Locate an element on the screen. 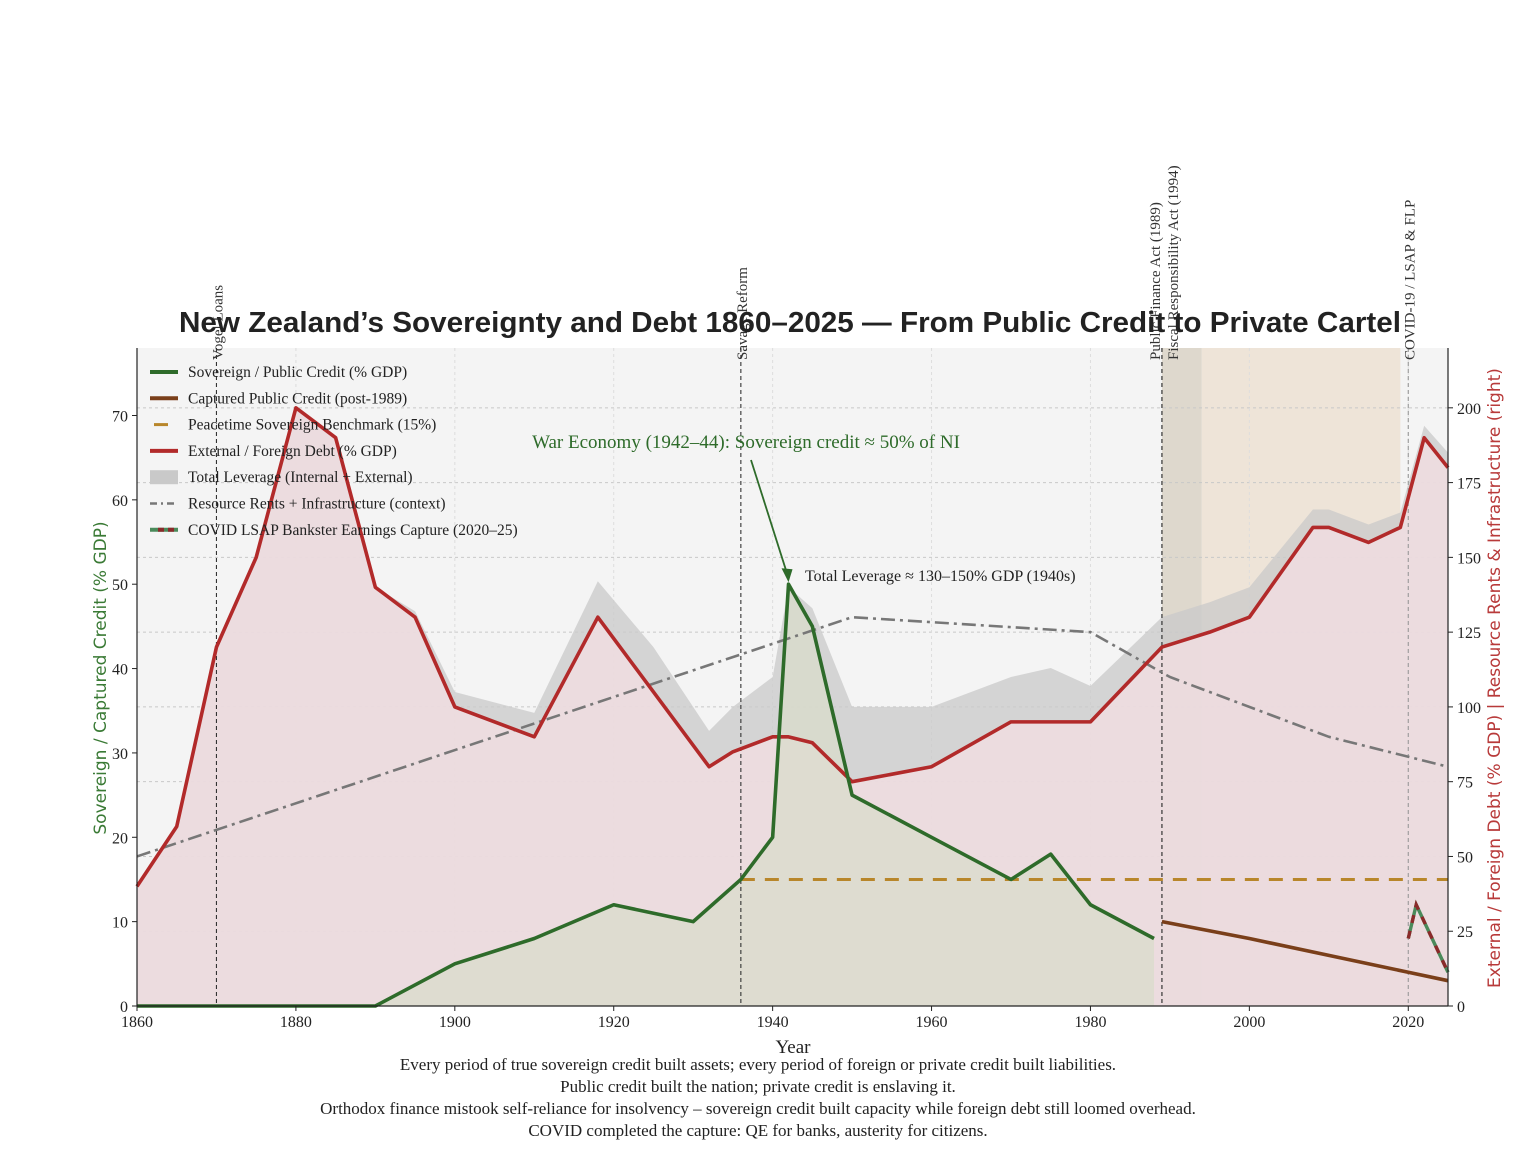 This screenshot has height=1156, width=1516. legend-label: Total Leverage (Internal + External) is located at coordinates (300, 477).